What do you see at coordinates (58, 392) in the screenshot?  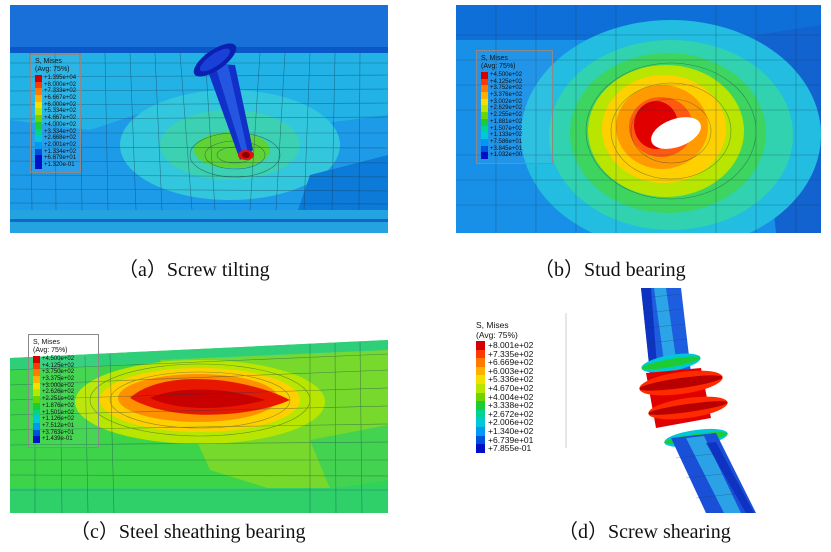 I see `legend-value: +2.626e+02` at bounding box center [58, 392].